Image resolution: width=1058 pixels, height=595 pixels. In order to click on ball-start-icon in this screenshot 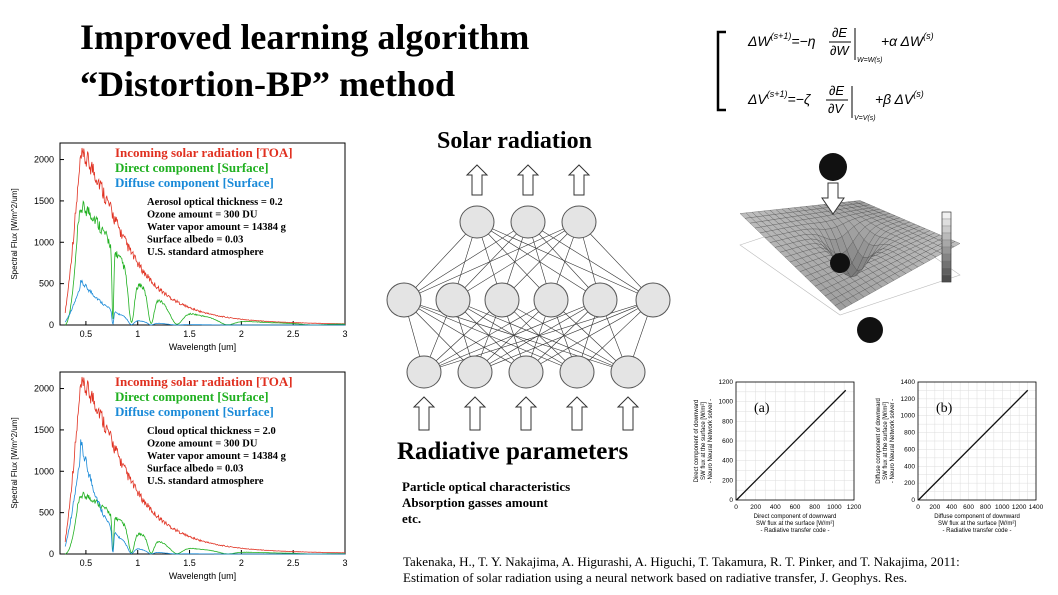, I will do `click(833, 167)`.